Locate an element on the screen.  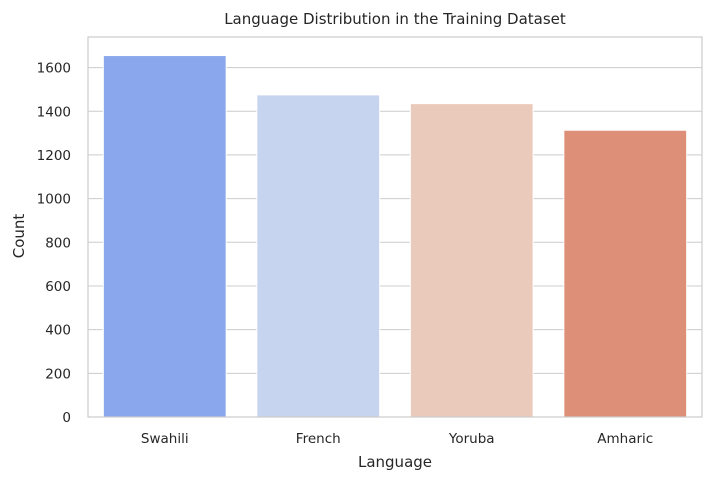
y-tick-label: 200 is located at coordinates (58, 374).